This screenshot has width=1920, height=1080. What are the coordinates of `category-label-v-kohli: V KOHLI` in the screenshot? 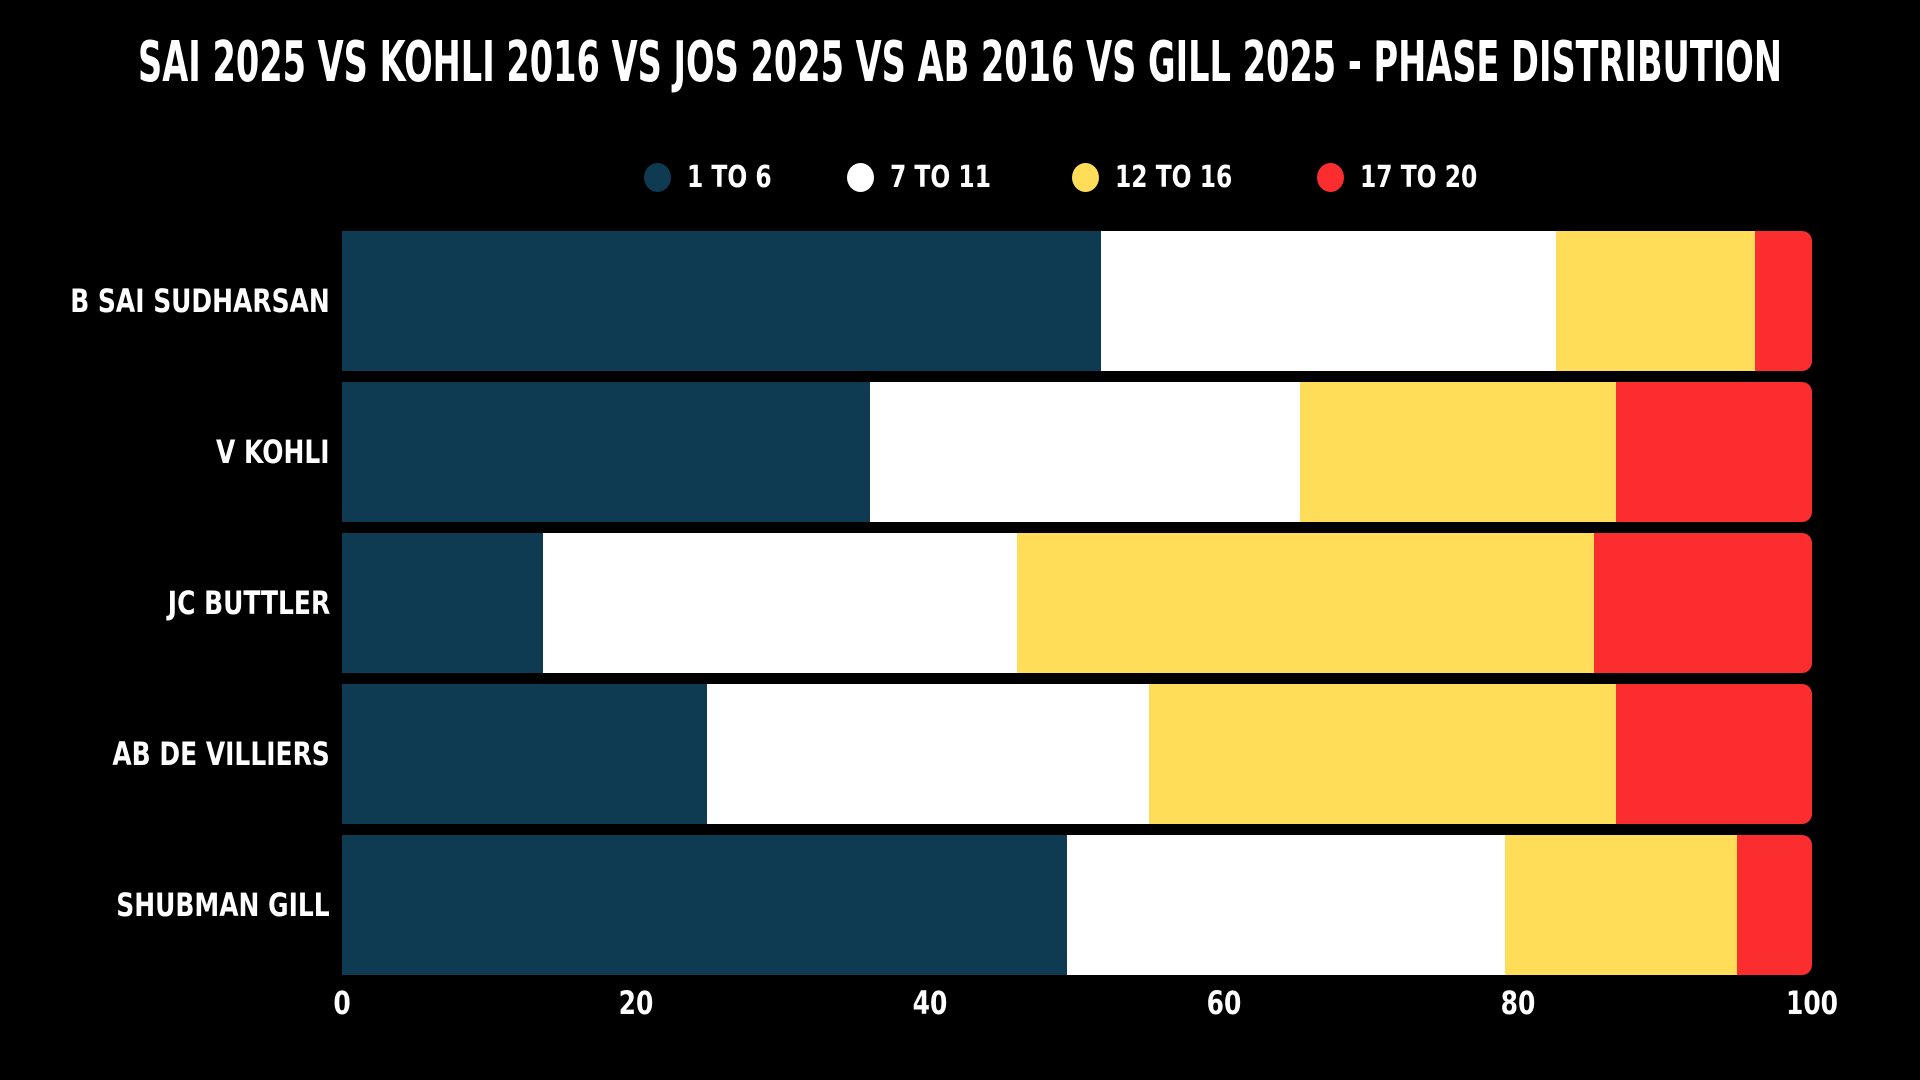 It's located at (165, 452).